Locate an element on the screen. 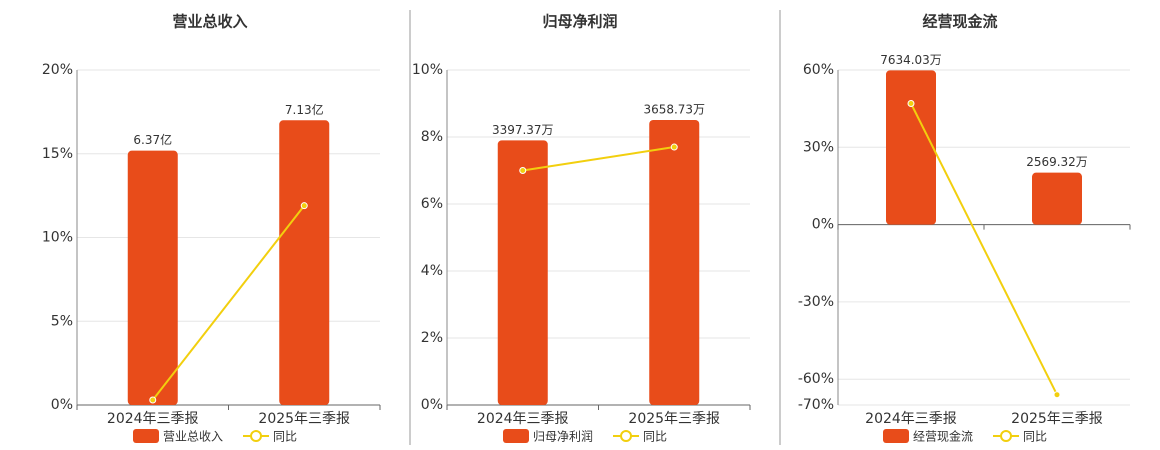 Image resolution: width=1160 pixels, height=450 pixels. y-tick-label: -70% is located at coordinates (816, 405).